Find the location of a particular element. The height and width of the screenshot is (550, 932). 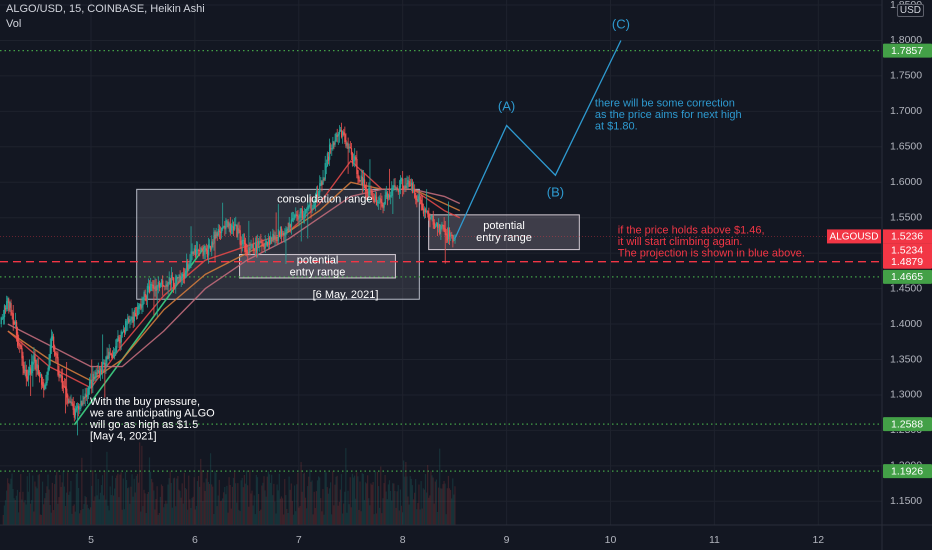

projection is located at coordinates (538, 140).